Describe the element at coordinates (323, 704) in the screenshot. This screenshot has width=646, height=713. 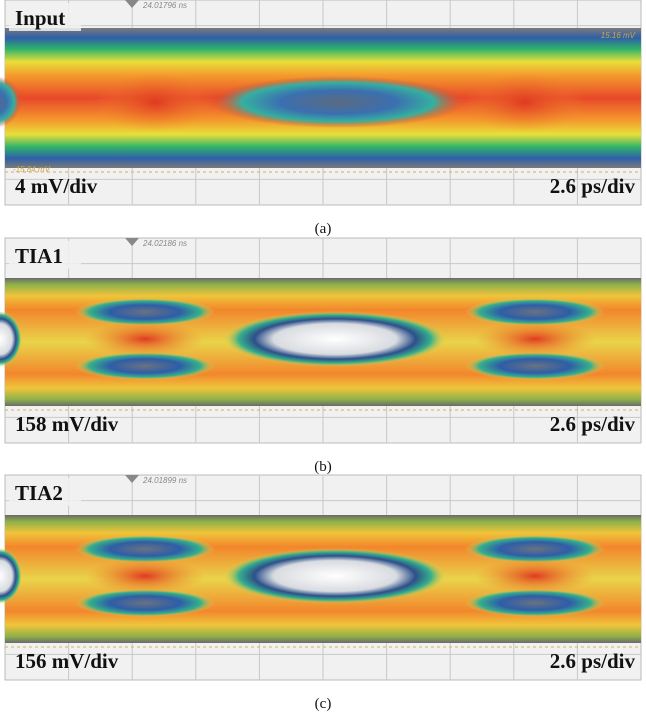
I see `caption: (c)` at that location.